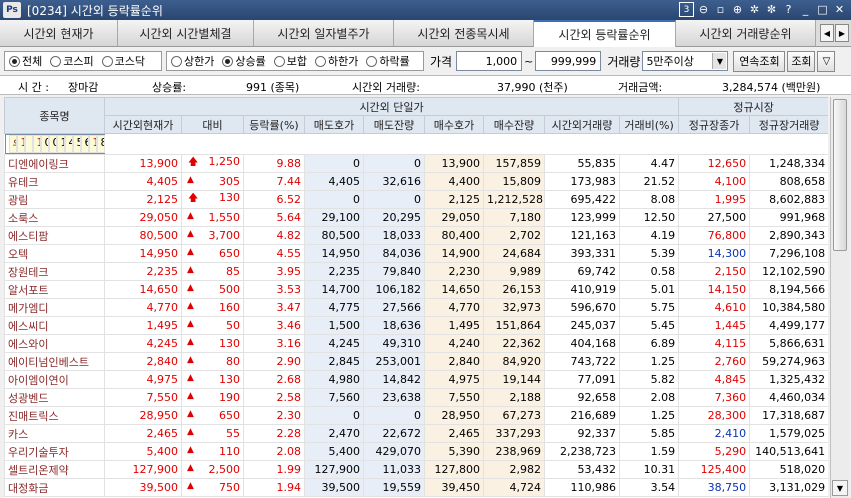  I want to click on maximize-icon: □, so click(822, 9).